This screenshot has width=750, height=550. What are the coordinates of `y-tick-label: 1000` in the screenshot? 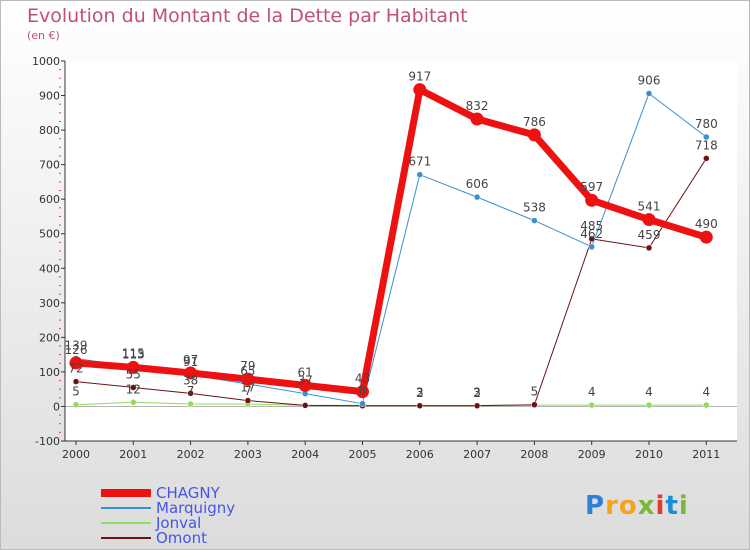 It's located at (46, 61).